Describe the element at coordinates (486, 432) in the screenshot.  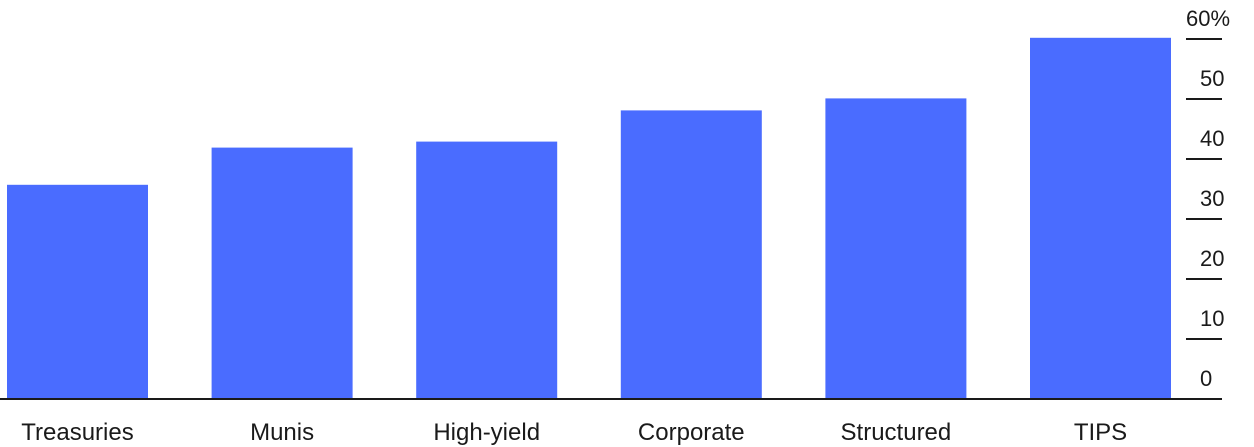
I see `category-label: High-yield` at that location.